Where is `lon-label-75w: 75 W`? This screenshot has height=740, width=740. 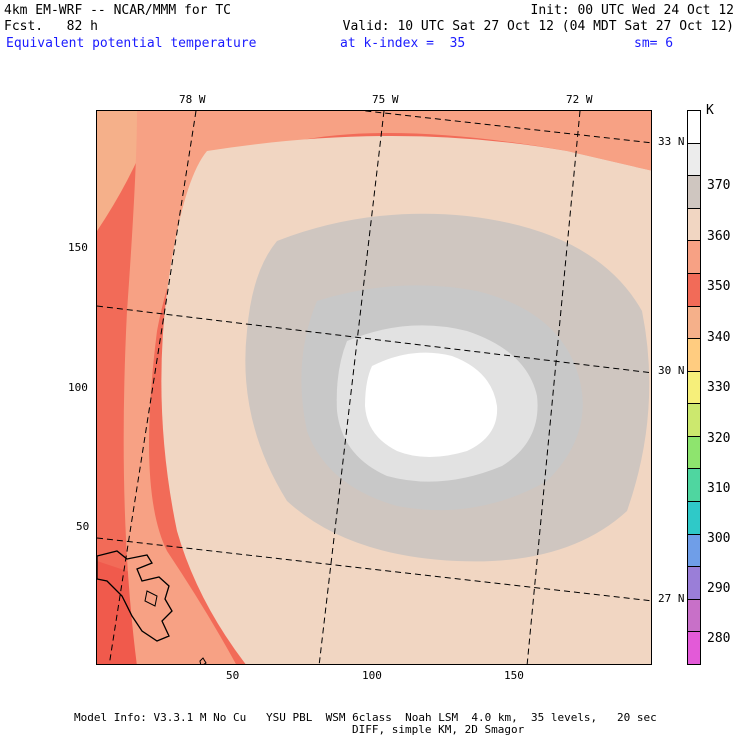
lon-label-75w: 75 W is located at coordinates (385, 99).